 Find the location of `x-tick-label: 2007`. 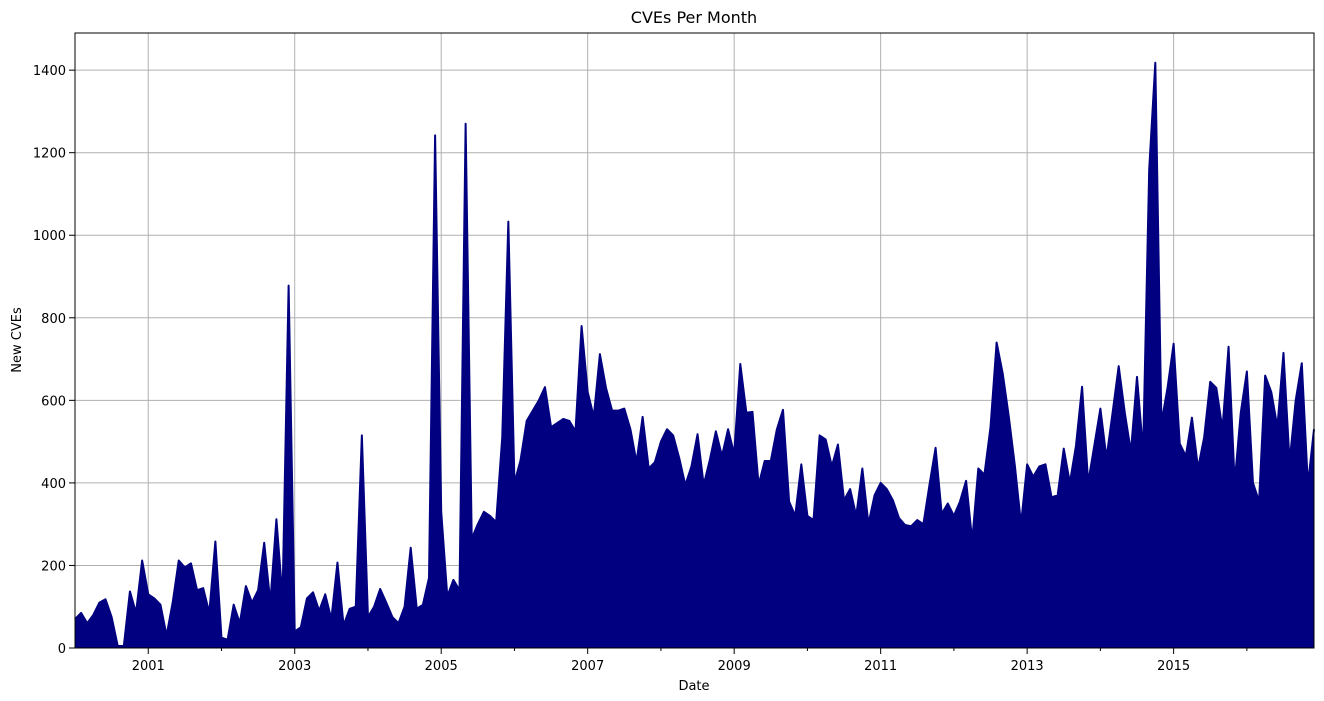

x-tick-label: 2007 is located at coordinates (587, 666).